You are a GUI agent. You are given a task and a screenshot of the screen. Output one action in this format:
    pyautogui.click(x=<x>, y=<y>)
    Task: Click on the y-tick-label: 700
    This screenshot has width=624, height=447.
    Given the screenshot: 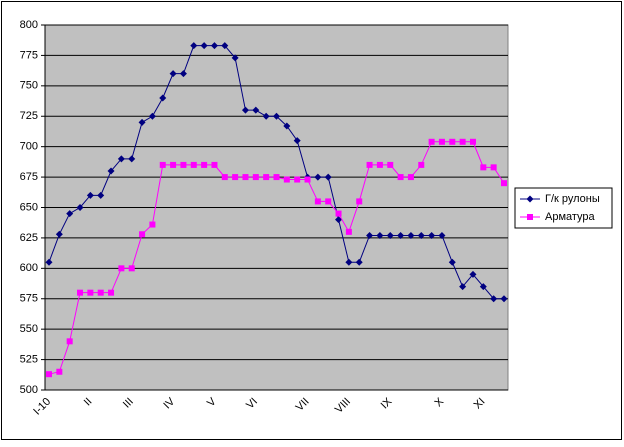 What is the action you would take?
    pyautogui.click(x=29, y=147)
    